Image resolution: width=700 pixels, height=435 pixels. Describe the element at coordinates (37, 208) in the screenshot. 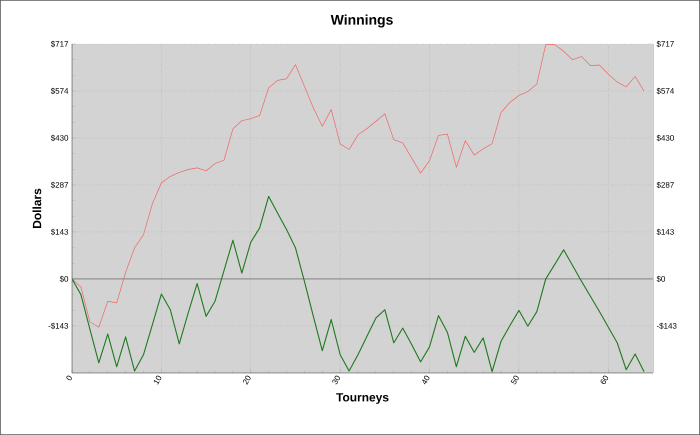

I see `y-axis-title: Dollars` at that location.